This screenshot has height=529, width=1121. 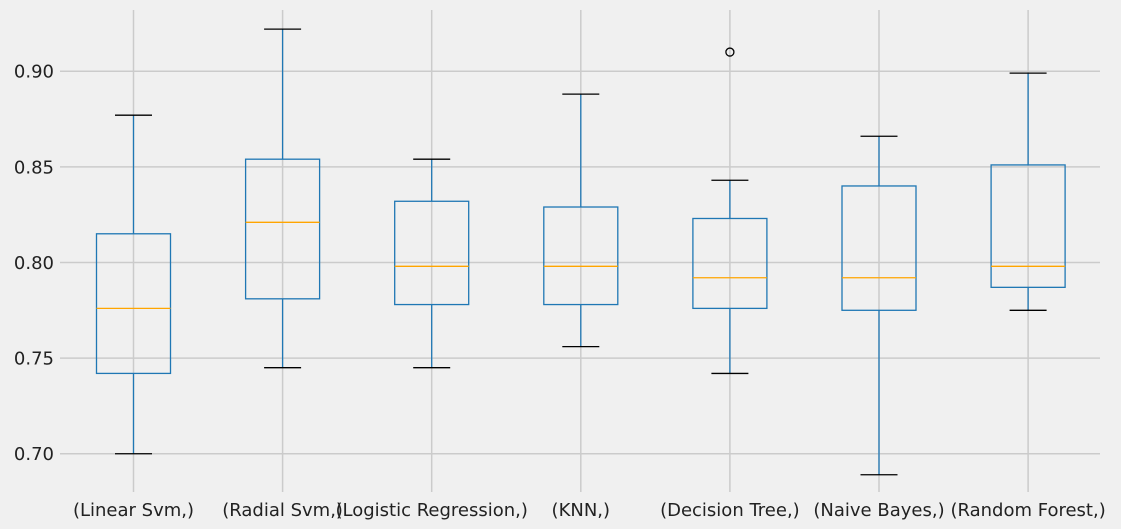 I want to click on x-tick-label: (Naive Bayes,), so click(x=878, y=510).